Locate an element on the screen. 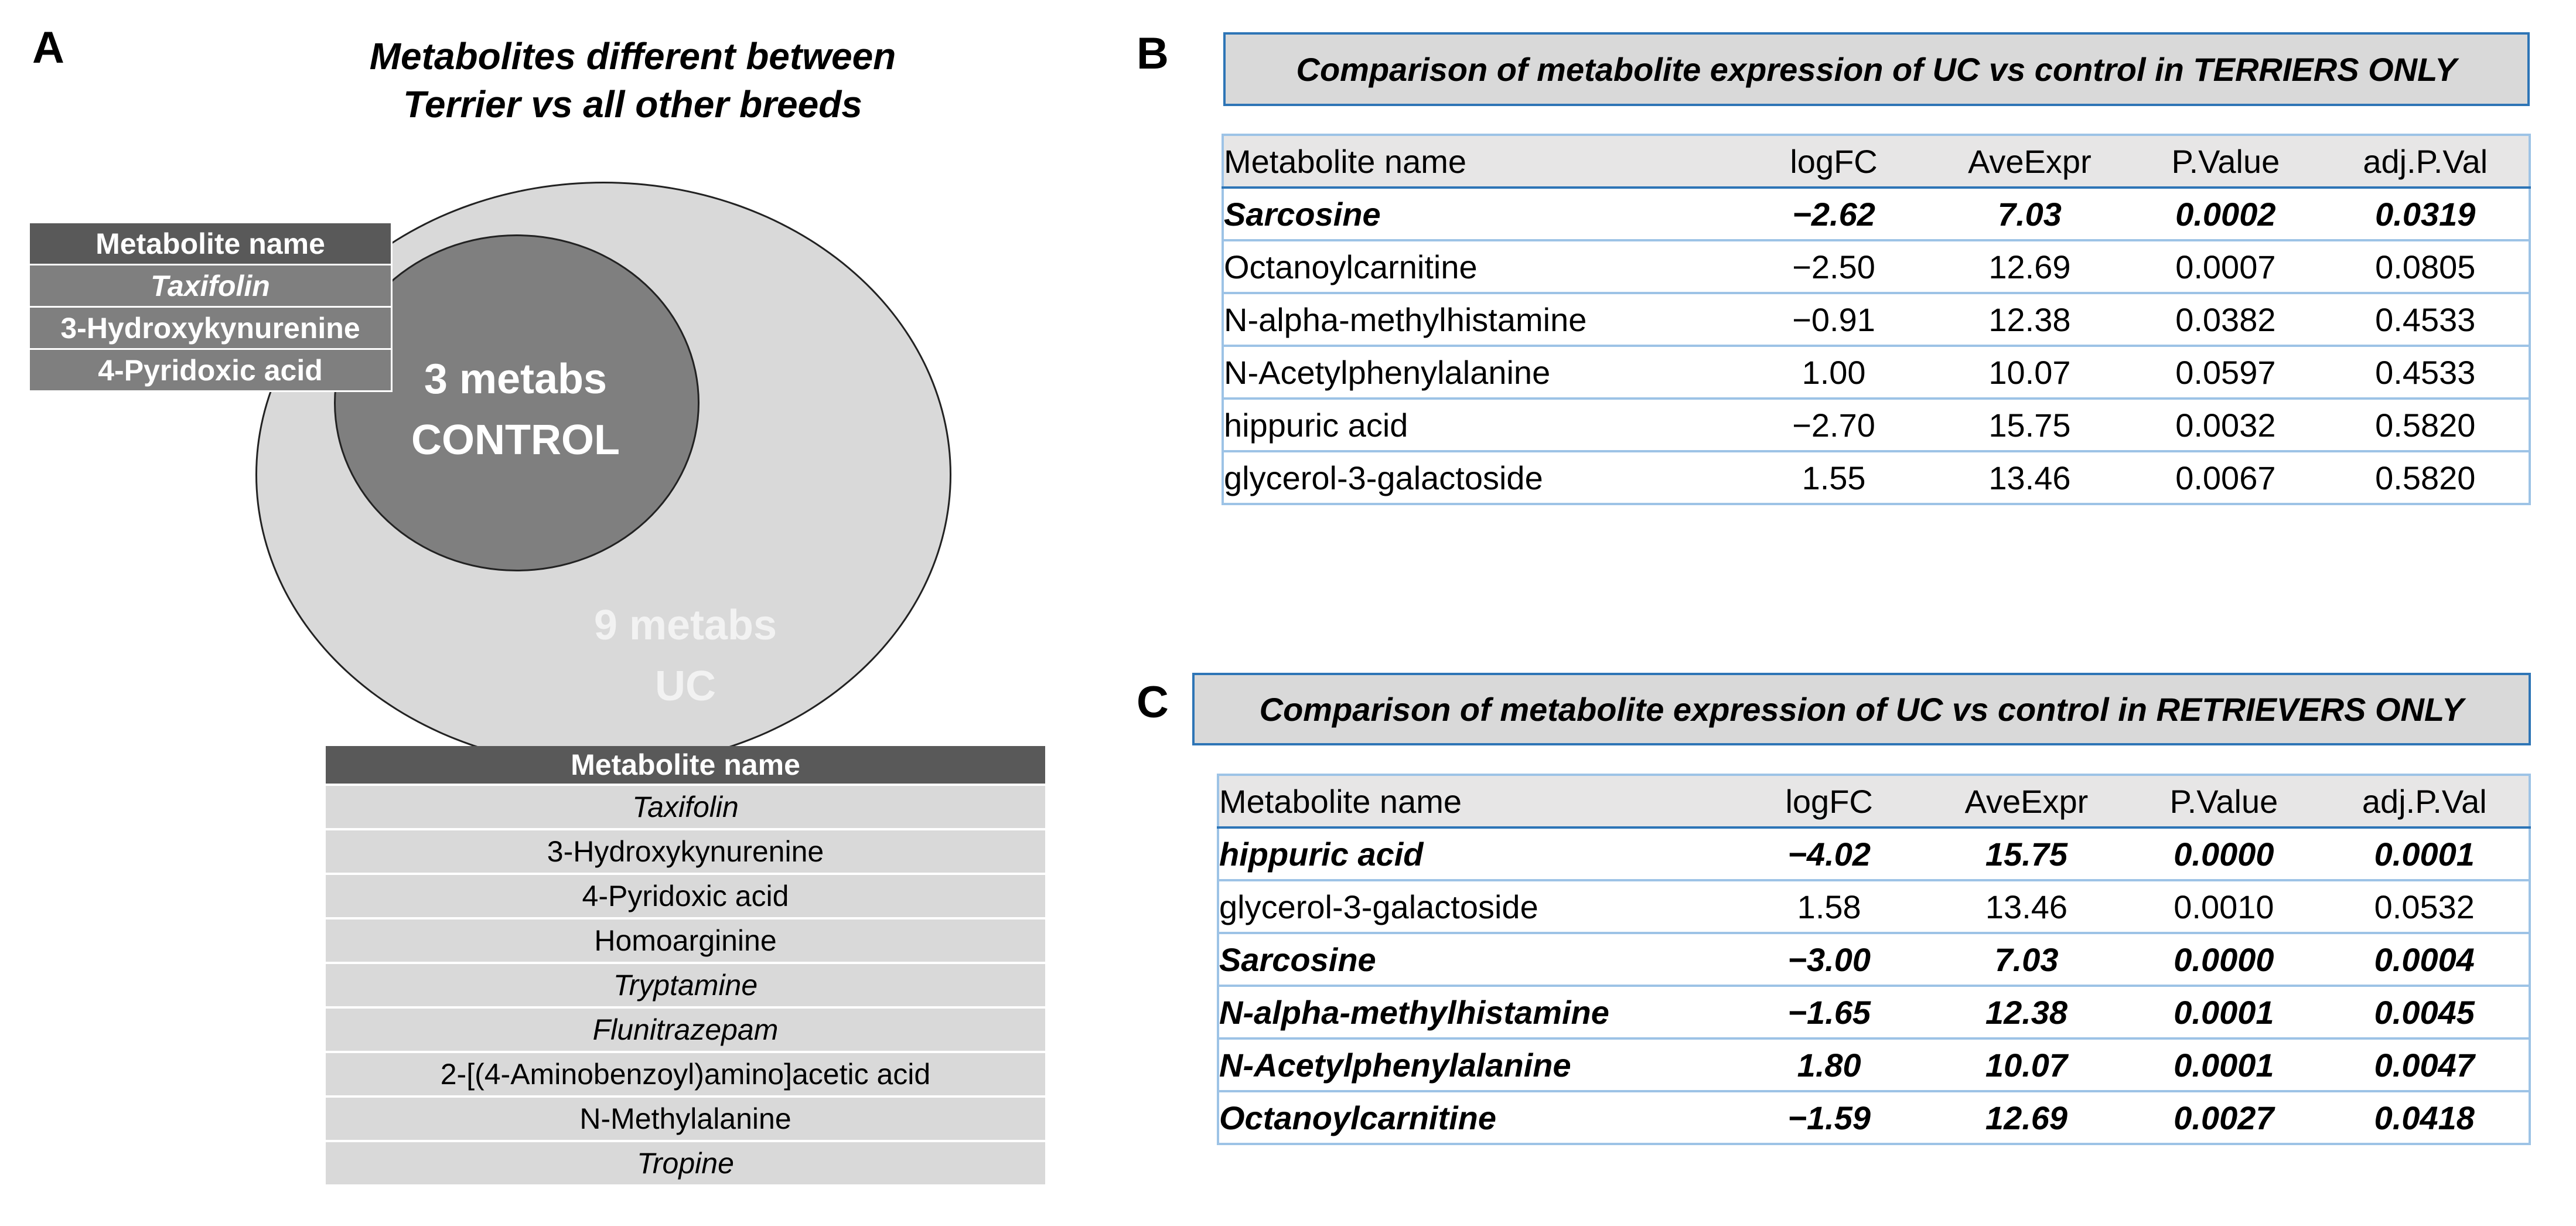 This screenshot has width=2576, height=1226. venn-title-line1: Metabolites different between is located at coordinates (632, 56).